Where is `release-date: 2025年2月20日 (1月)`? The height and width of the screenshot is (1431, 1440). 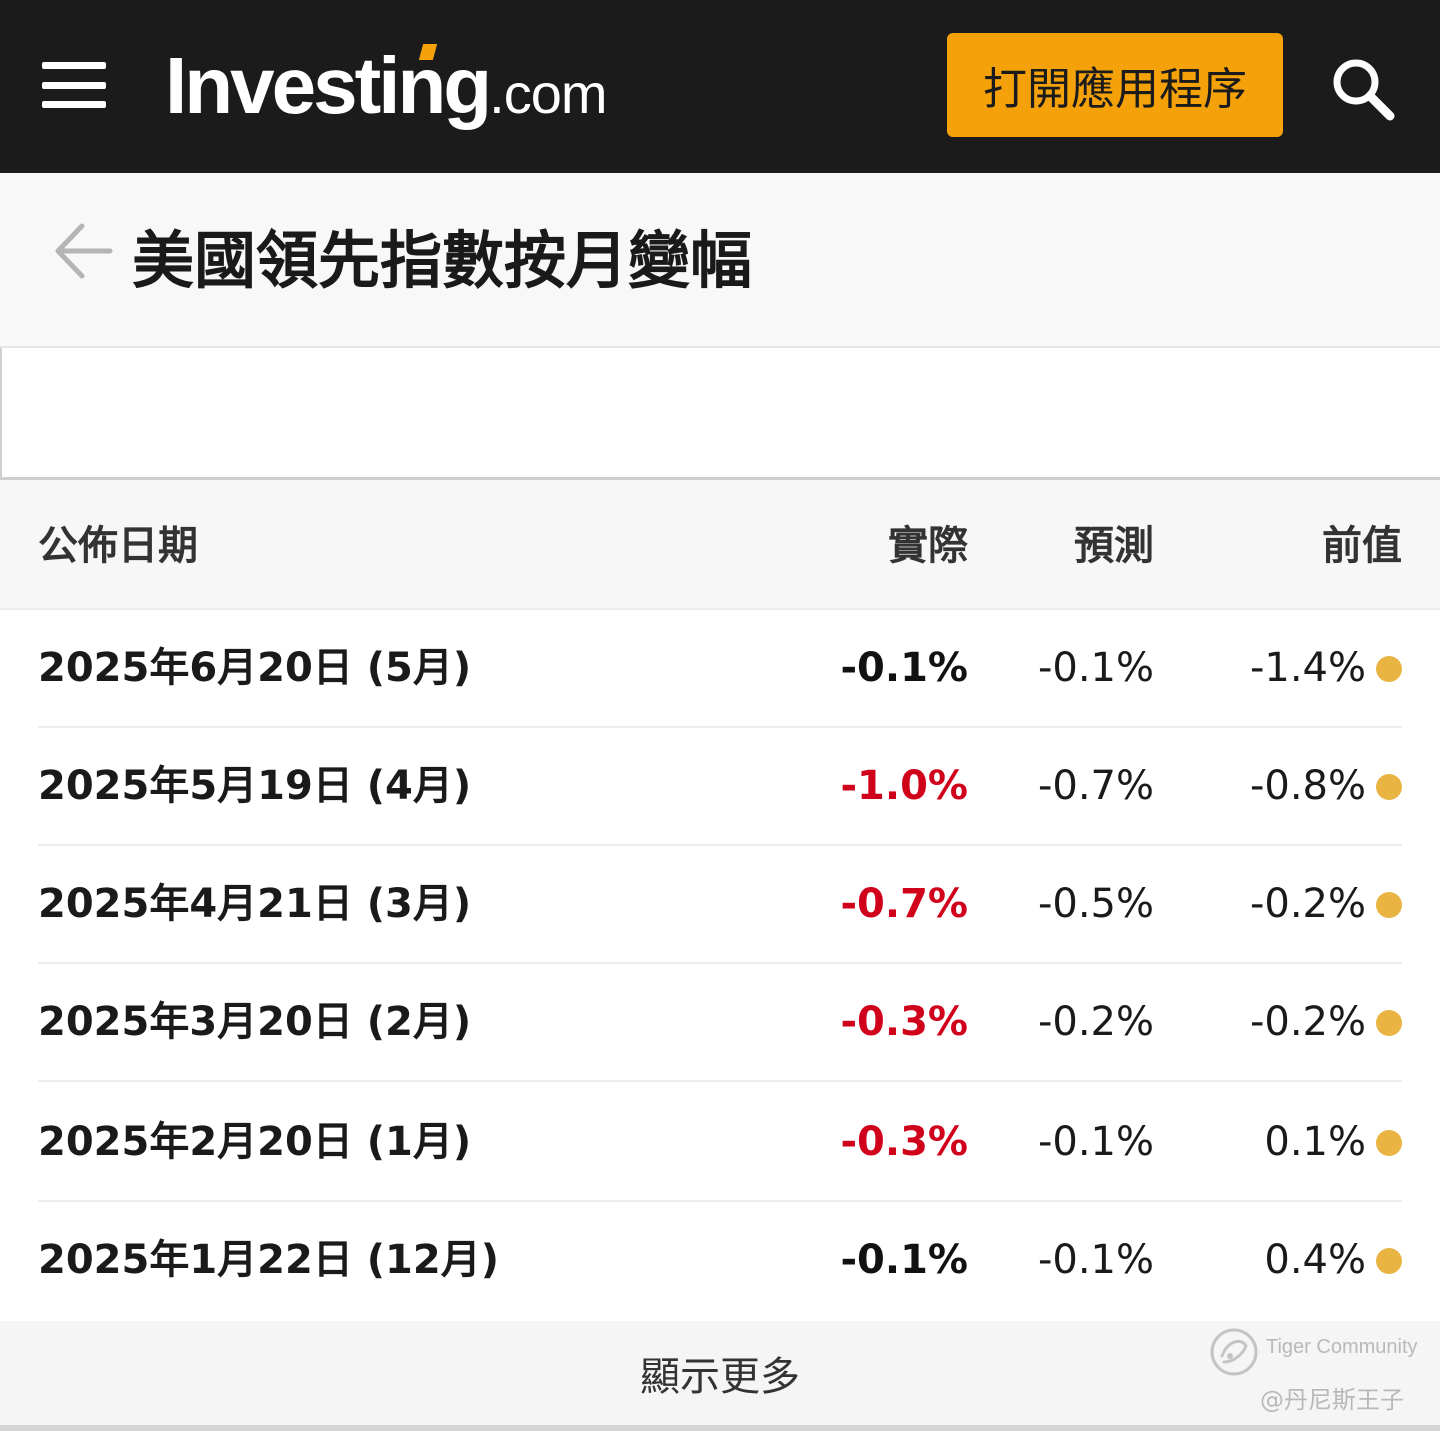
release-date: 2025年2月20日 (1月) is located at coordinates (255, 1142).